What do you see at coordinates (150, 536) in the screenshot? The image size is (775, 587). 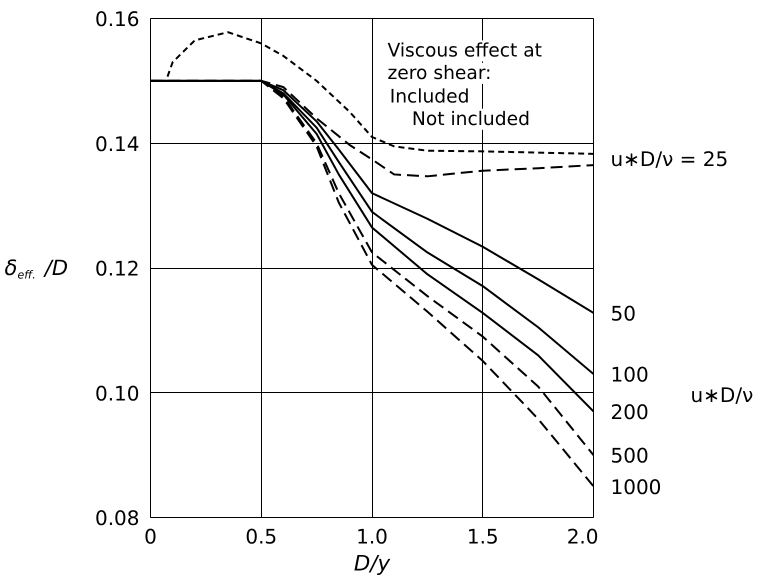 I see `x-tick-label: 0` at bounding box center [150, 536].